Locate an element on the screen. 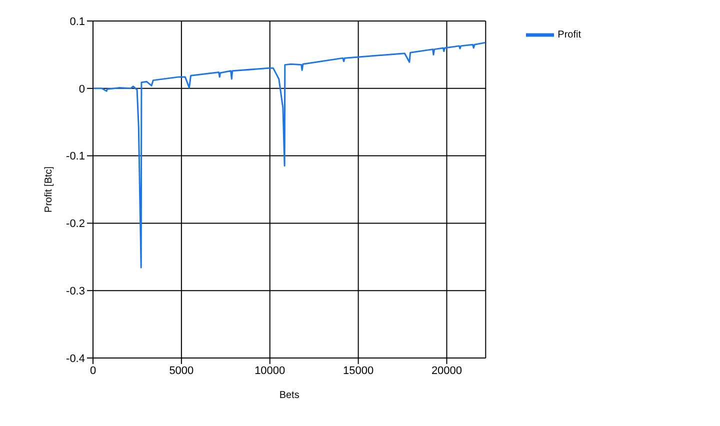  y-tick-label: 0 is located at coordinates (81, 89).